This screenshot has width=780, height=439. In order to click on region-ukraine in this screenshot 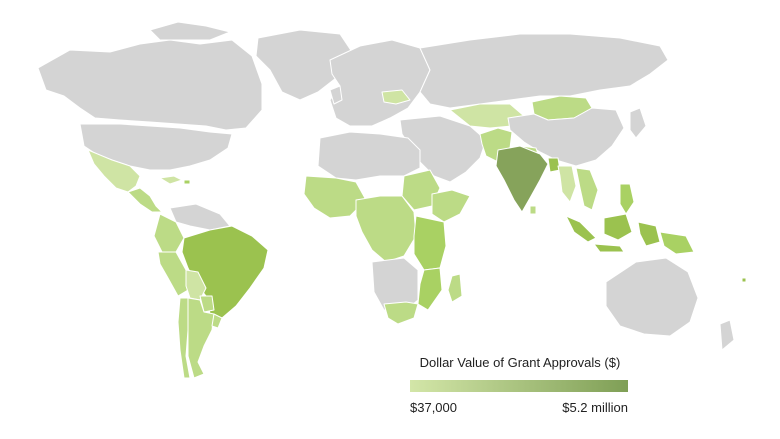, I will do `click(396, 97)`.